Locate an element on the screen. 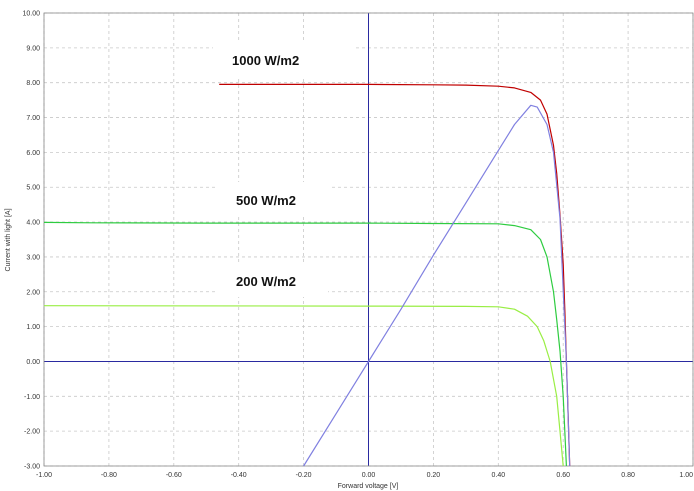 The image size is (694, 491). y-tick-label: 3.00 is located at coordinates (33, 257).